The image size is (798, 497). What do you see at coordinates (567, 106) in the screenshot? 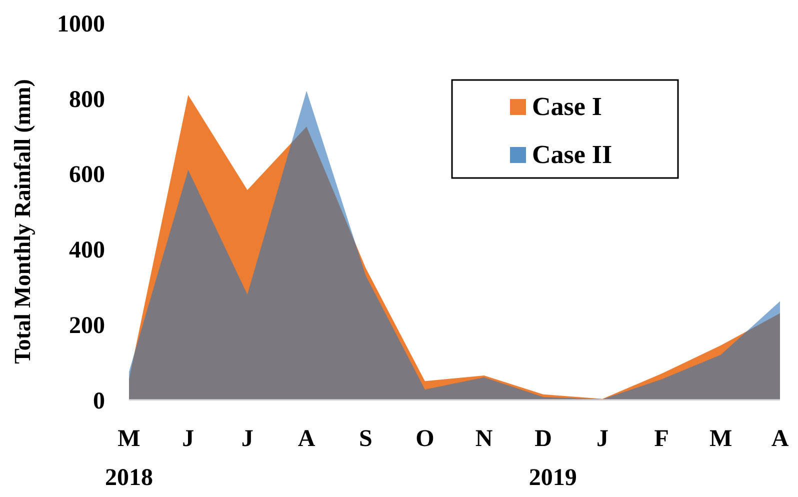
I see `legend-label: Case I` at bounding box center [567, 106].